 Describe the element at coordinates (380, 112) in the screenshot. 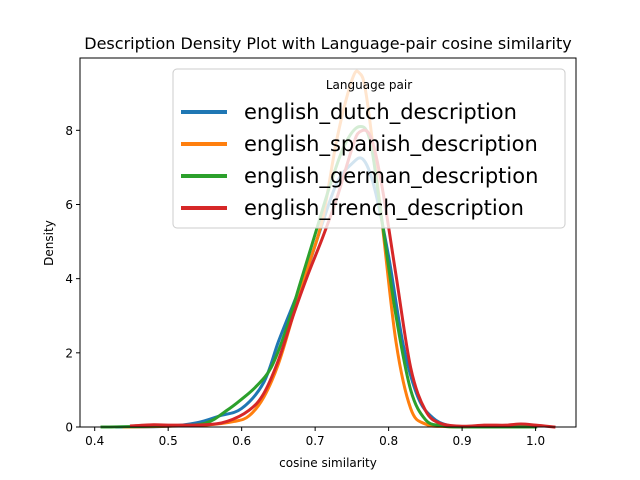

I see `legend-label-english-dutch-description: english_dutch_description` at that location.